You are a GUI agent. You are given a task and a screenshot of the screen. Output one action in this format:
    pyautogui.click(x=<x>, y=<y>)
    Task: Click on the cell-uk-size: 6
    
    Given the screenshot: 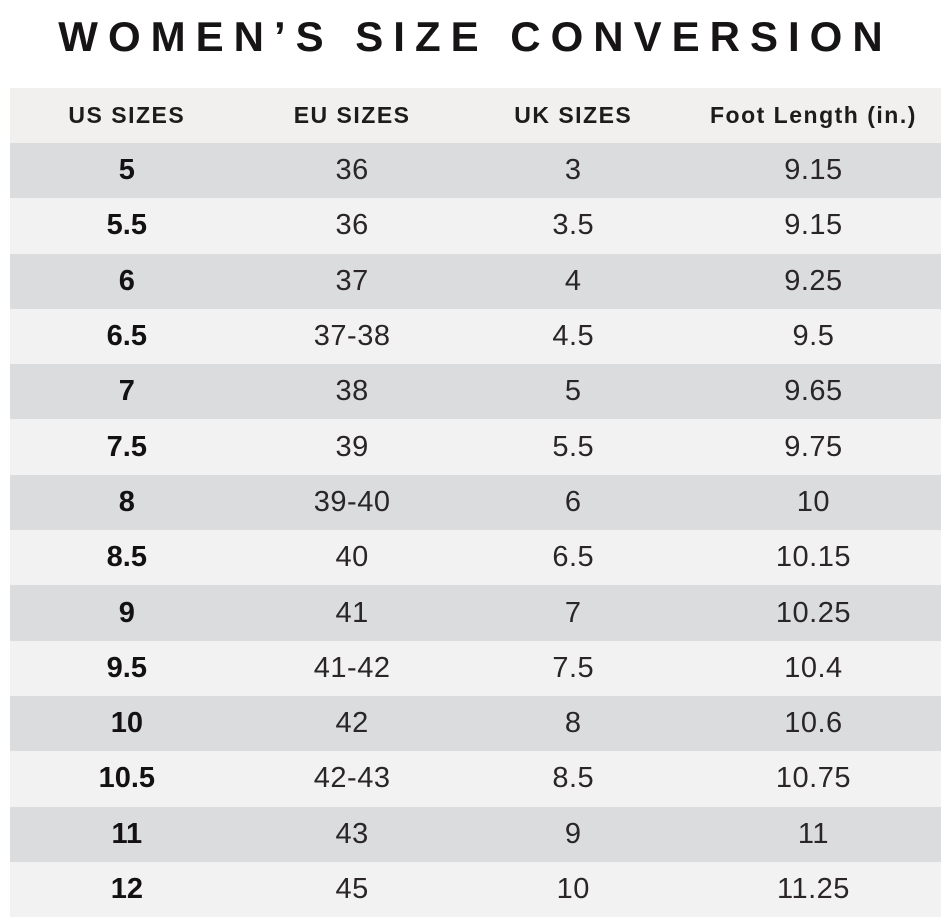 What is the action you would take?
    pyautogui.click(x=573, y=501)
    